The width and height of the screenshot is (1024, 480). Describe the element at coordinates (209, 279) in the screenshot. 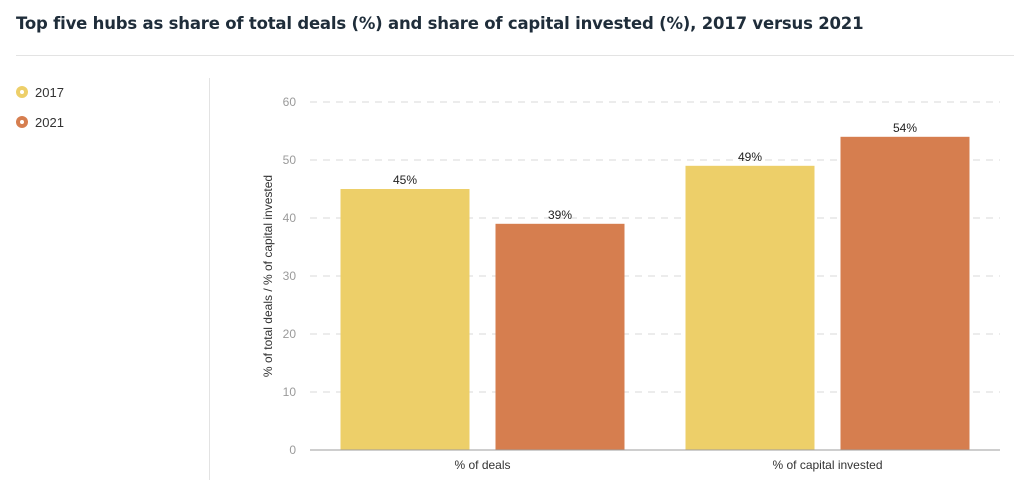

I see `panel-divider` at that location.